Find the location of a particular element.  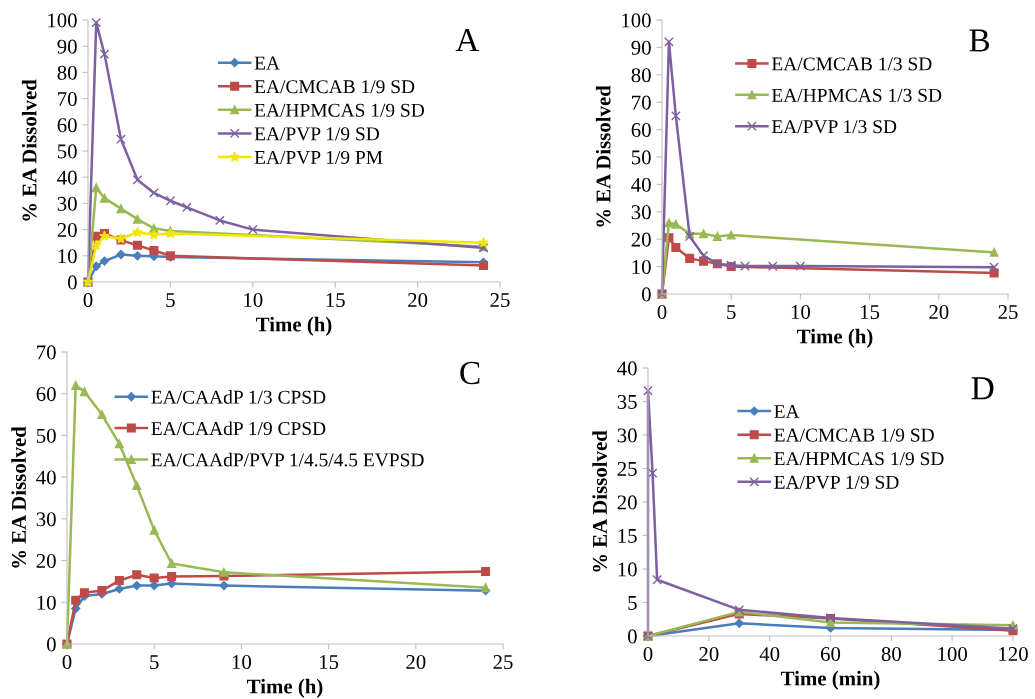

legend-label: EA/PVP 1/9 PM is located at coordinates (318, 157).